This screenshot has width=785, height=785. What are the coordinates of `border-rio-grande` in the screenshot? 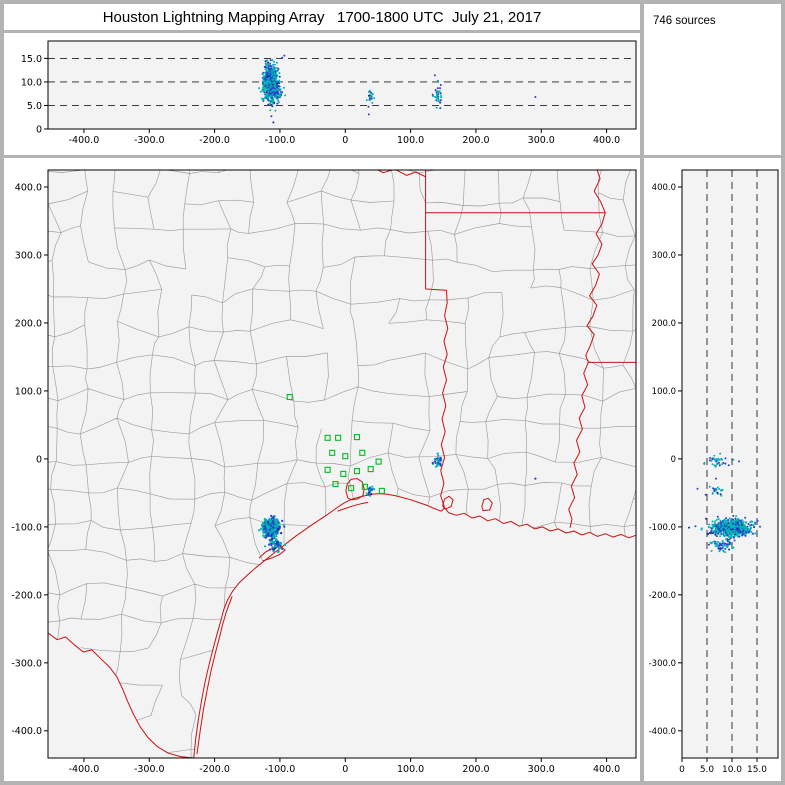 It's located at (121, 695).